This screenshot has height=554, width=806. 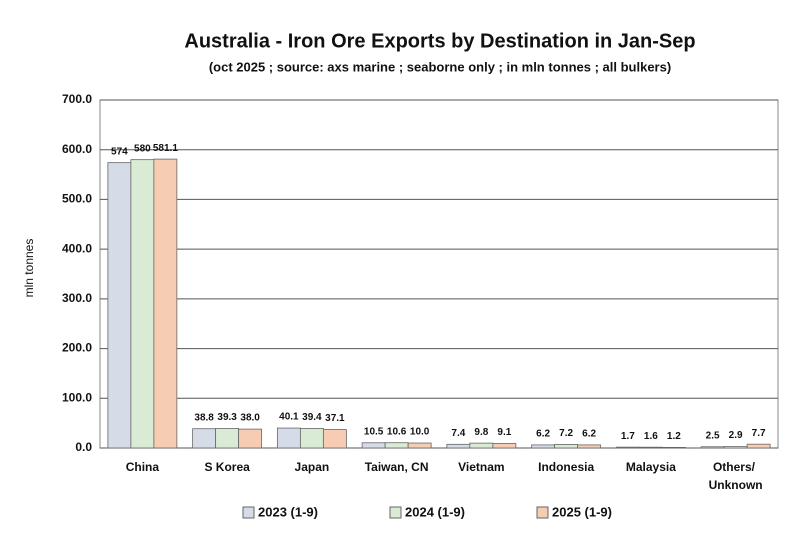 I want to click on value-label: 39.3, so click(x=227, y=417).